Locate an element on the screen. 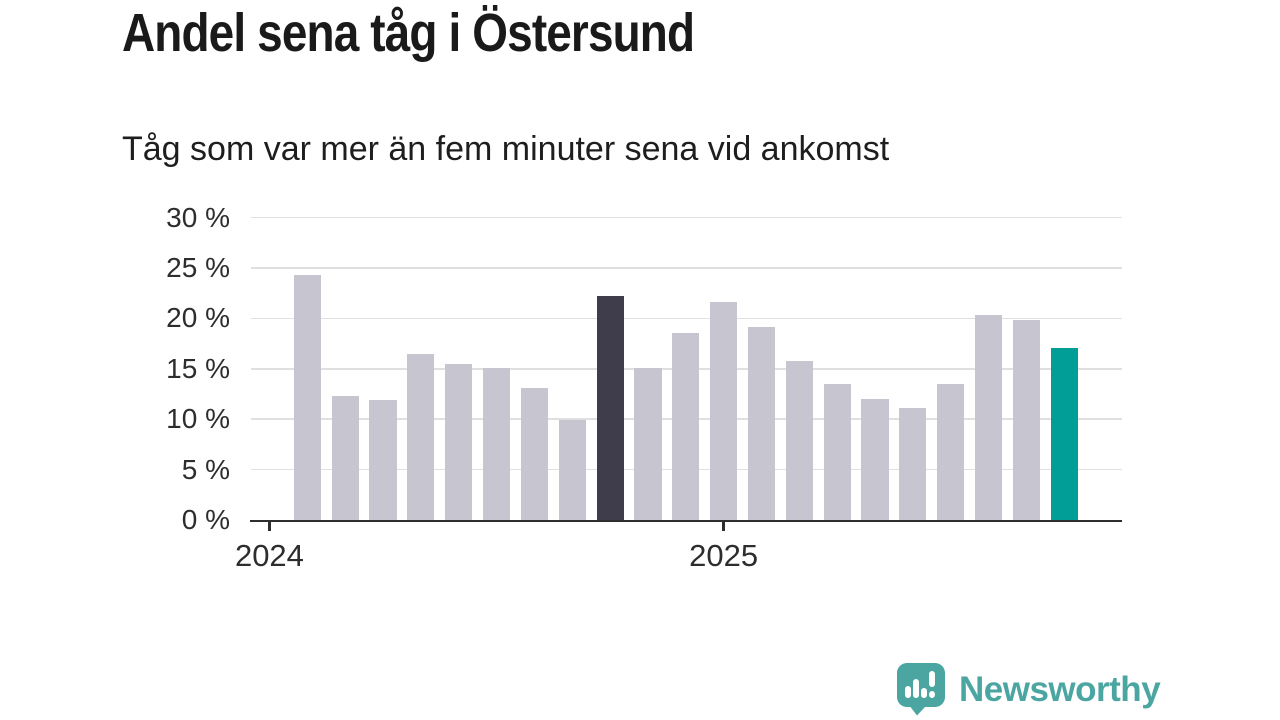 This screenshot has height=720, width=1280. bar-15-base is located at coordinates (837, 451).